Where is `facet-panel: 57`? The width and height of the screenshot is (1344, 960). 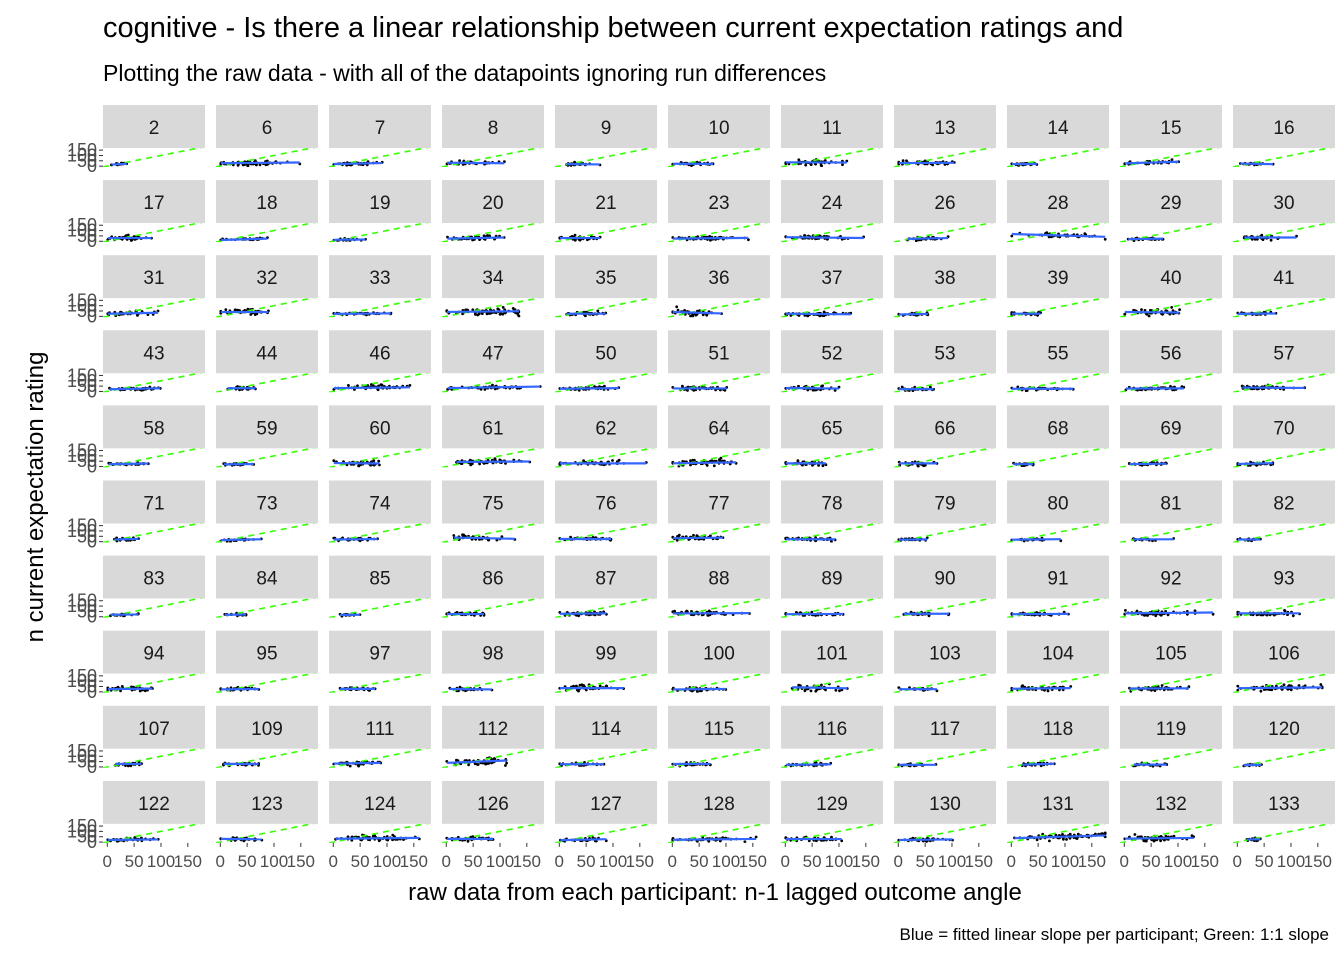
facet-panel: 57 is located at coordinates (1284, 361).